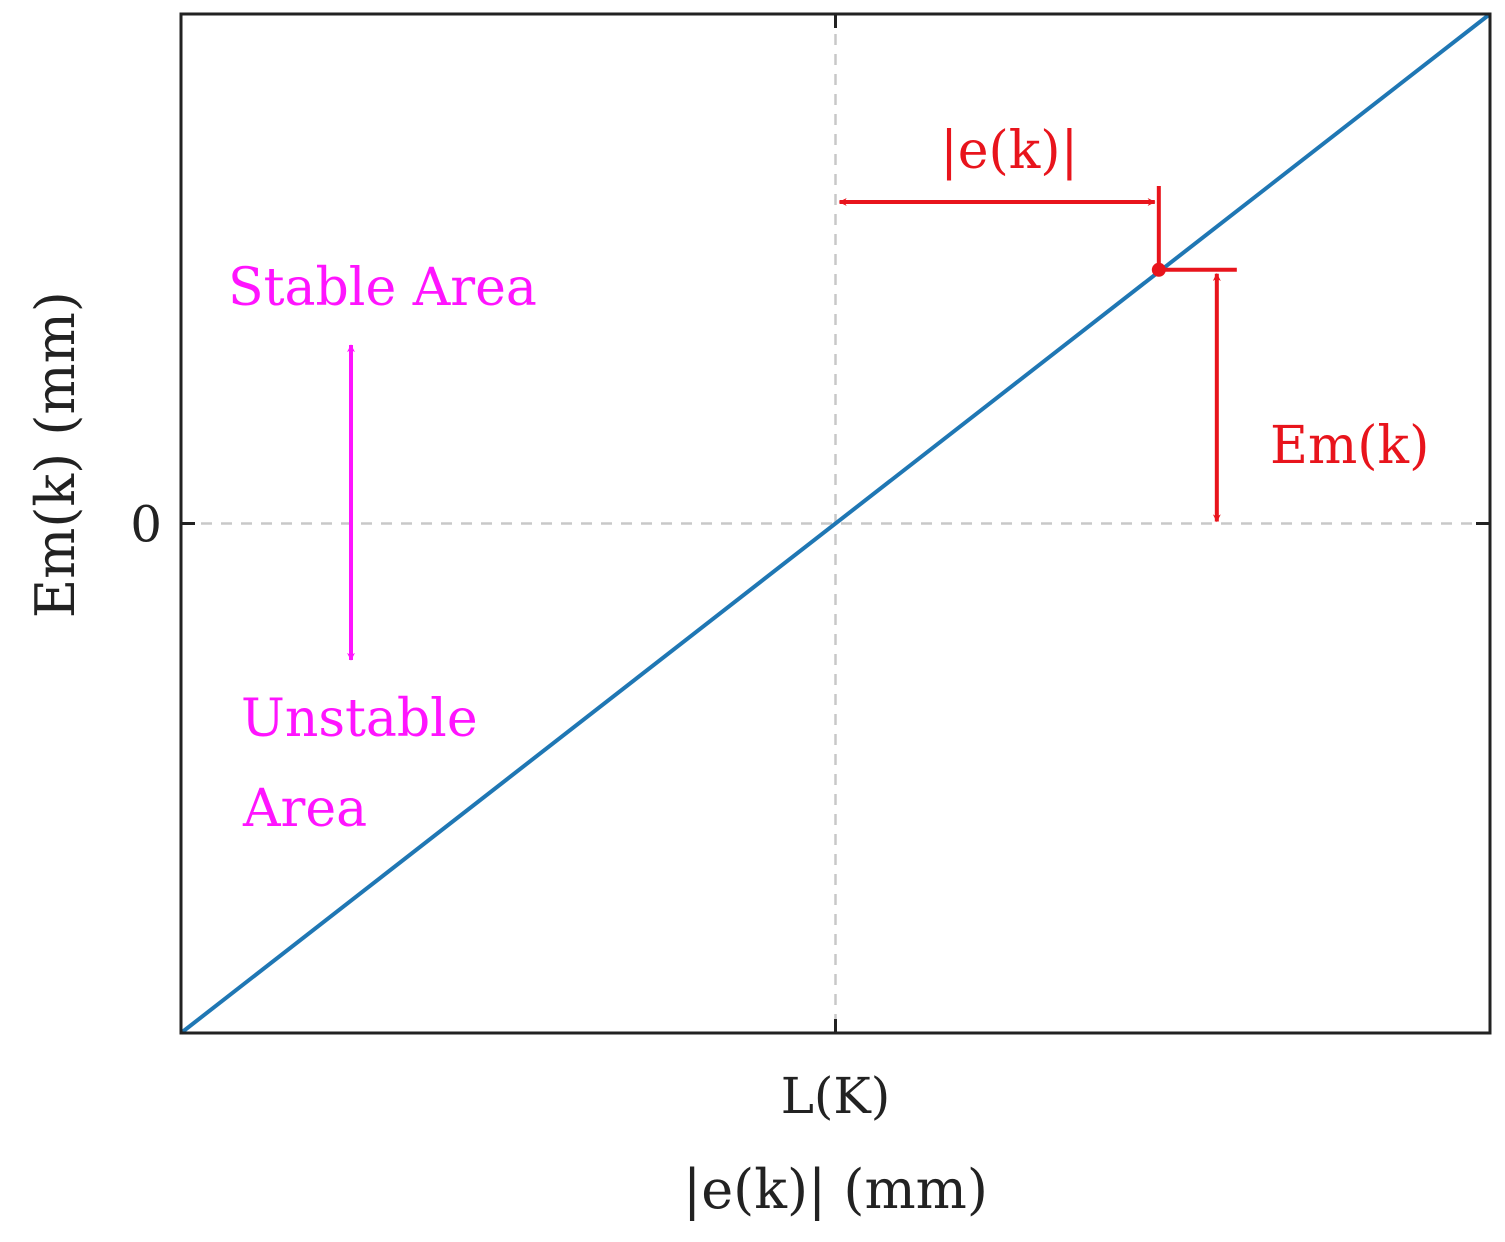 The image size is (1505, 1242). I want to click on y-axis-label: Em(k) (mm), so click(55, 454).